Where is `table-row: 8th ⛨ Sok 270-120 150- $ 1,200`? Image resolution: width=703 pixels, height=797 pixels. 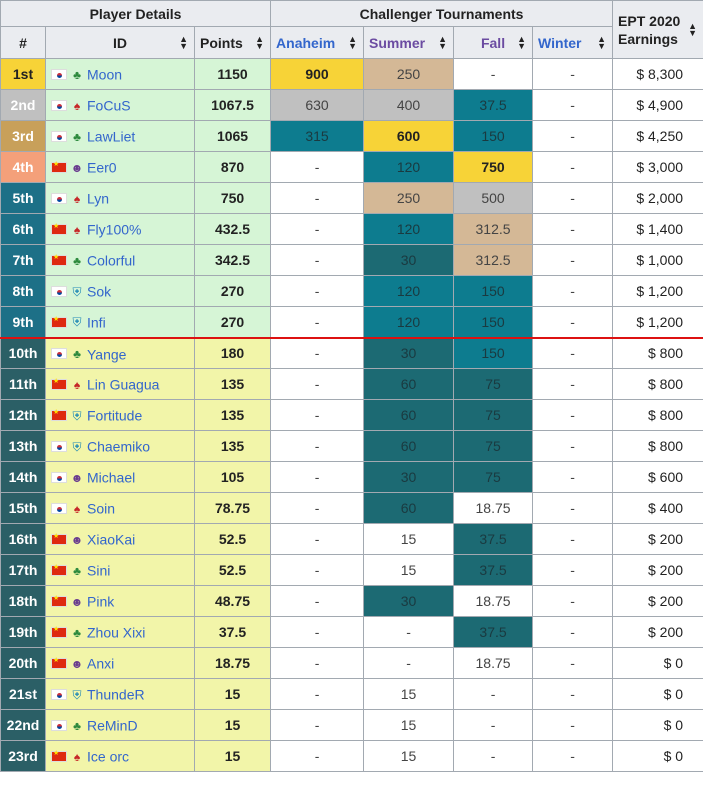 table-row: 8th ⛨ Sok 270-120 150- $ 1,200 is located at coordinates (351, 291).